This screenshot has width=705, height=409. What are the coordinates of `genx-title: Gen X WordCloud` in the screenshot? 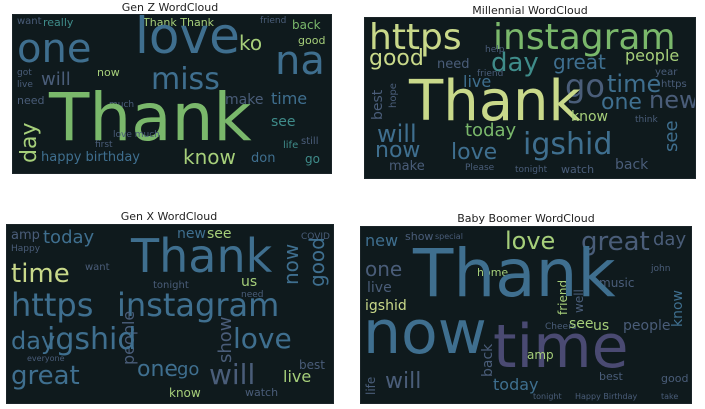 It's located at (169, 216).